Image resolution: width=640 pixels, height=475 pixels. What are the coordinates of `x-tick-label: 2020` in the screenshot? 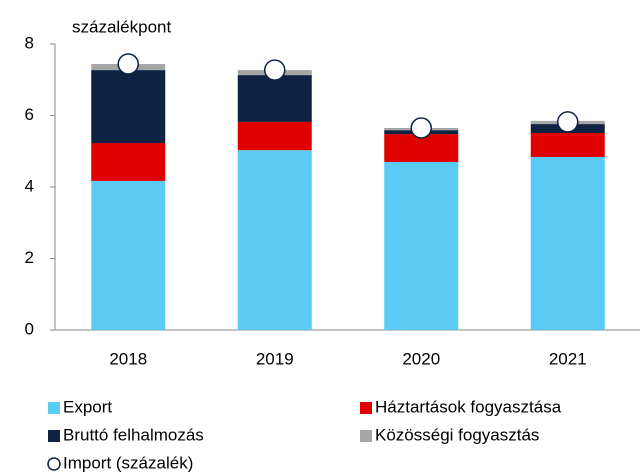 It's located at (421, 358).